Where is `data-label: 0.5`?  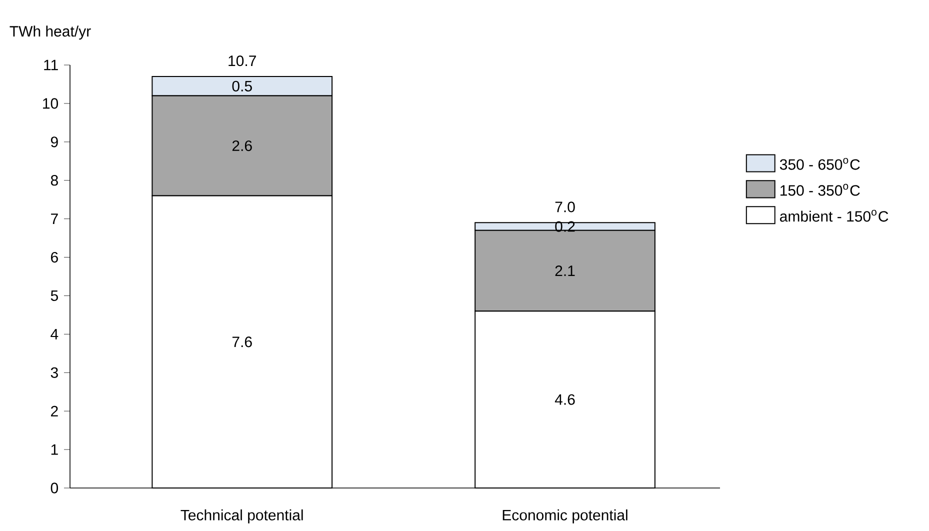 data-label: 0.5 is located at coordinates (242, 86).